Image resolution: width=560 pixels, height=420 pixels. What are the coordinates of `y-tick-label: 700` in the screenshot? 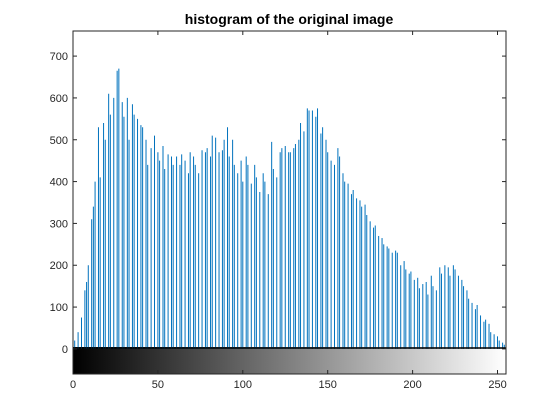 It's located at (59, 57).